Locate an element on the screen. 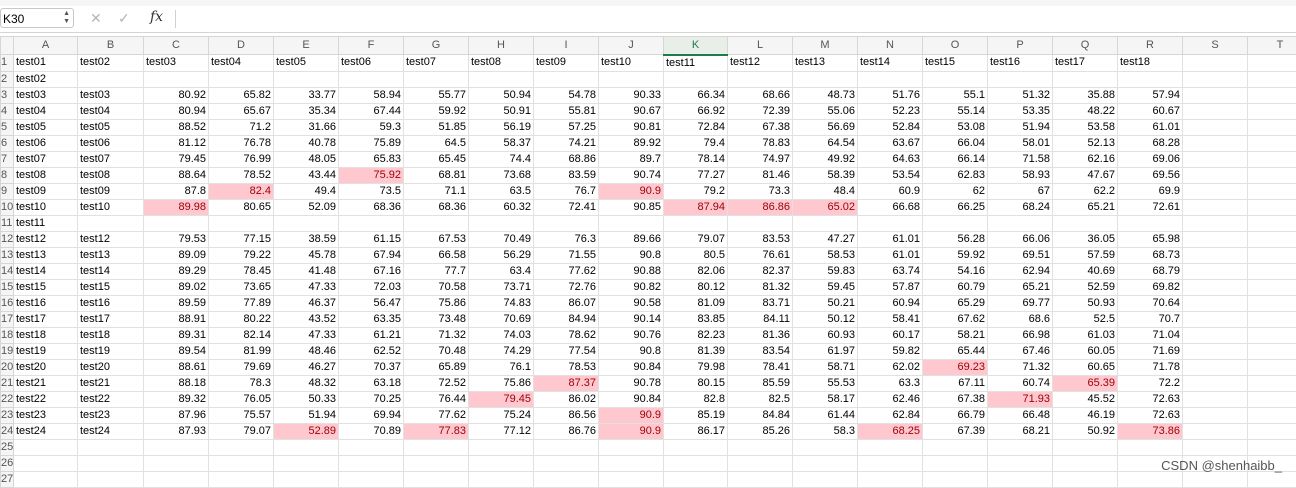 Image resolution: width=1296 pixels, height=488 pixels. cell: 50.21 is located at coordinates (825, 303).